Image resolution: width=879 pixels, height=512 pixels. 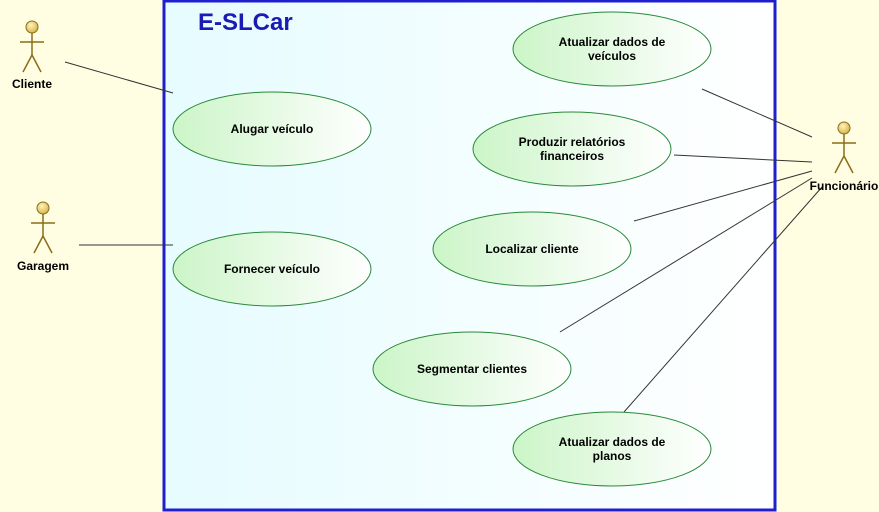 I want to click on actor-cliente: Cliente, so click(x=32, y=55).